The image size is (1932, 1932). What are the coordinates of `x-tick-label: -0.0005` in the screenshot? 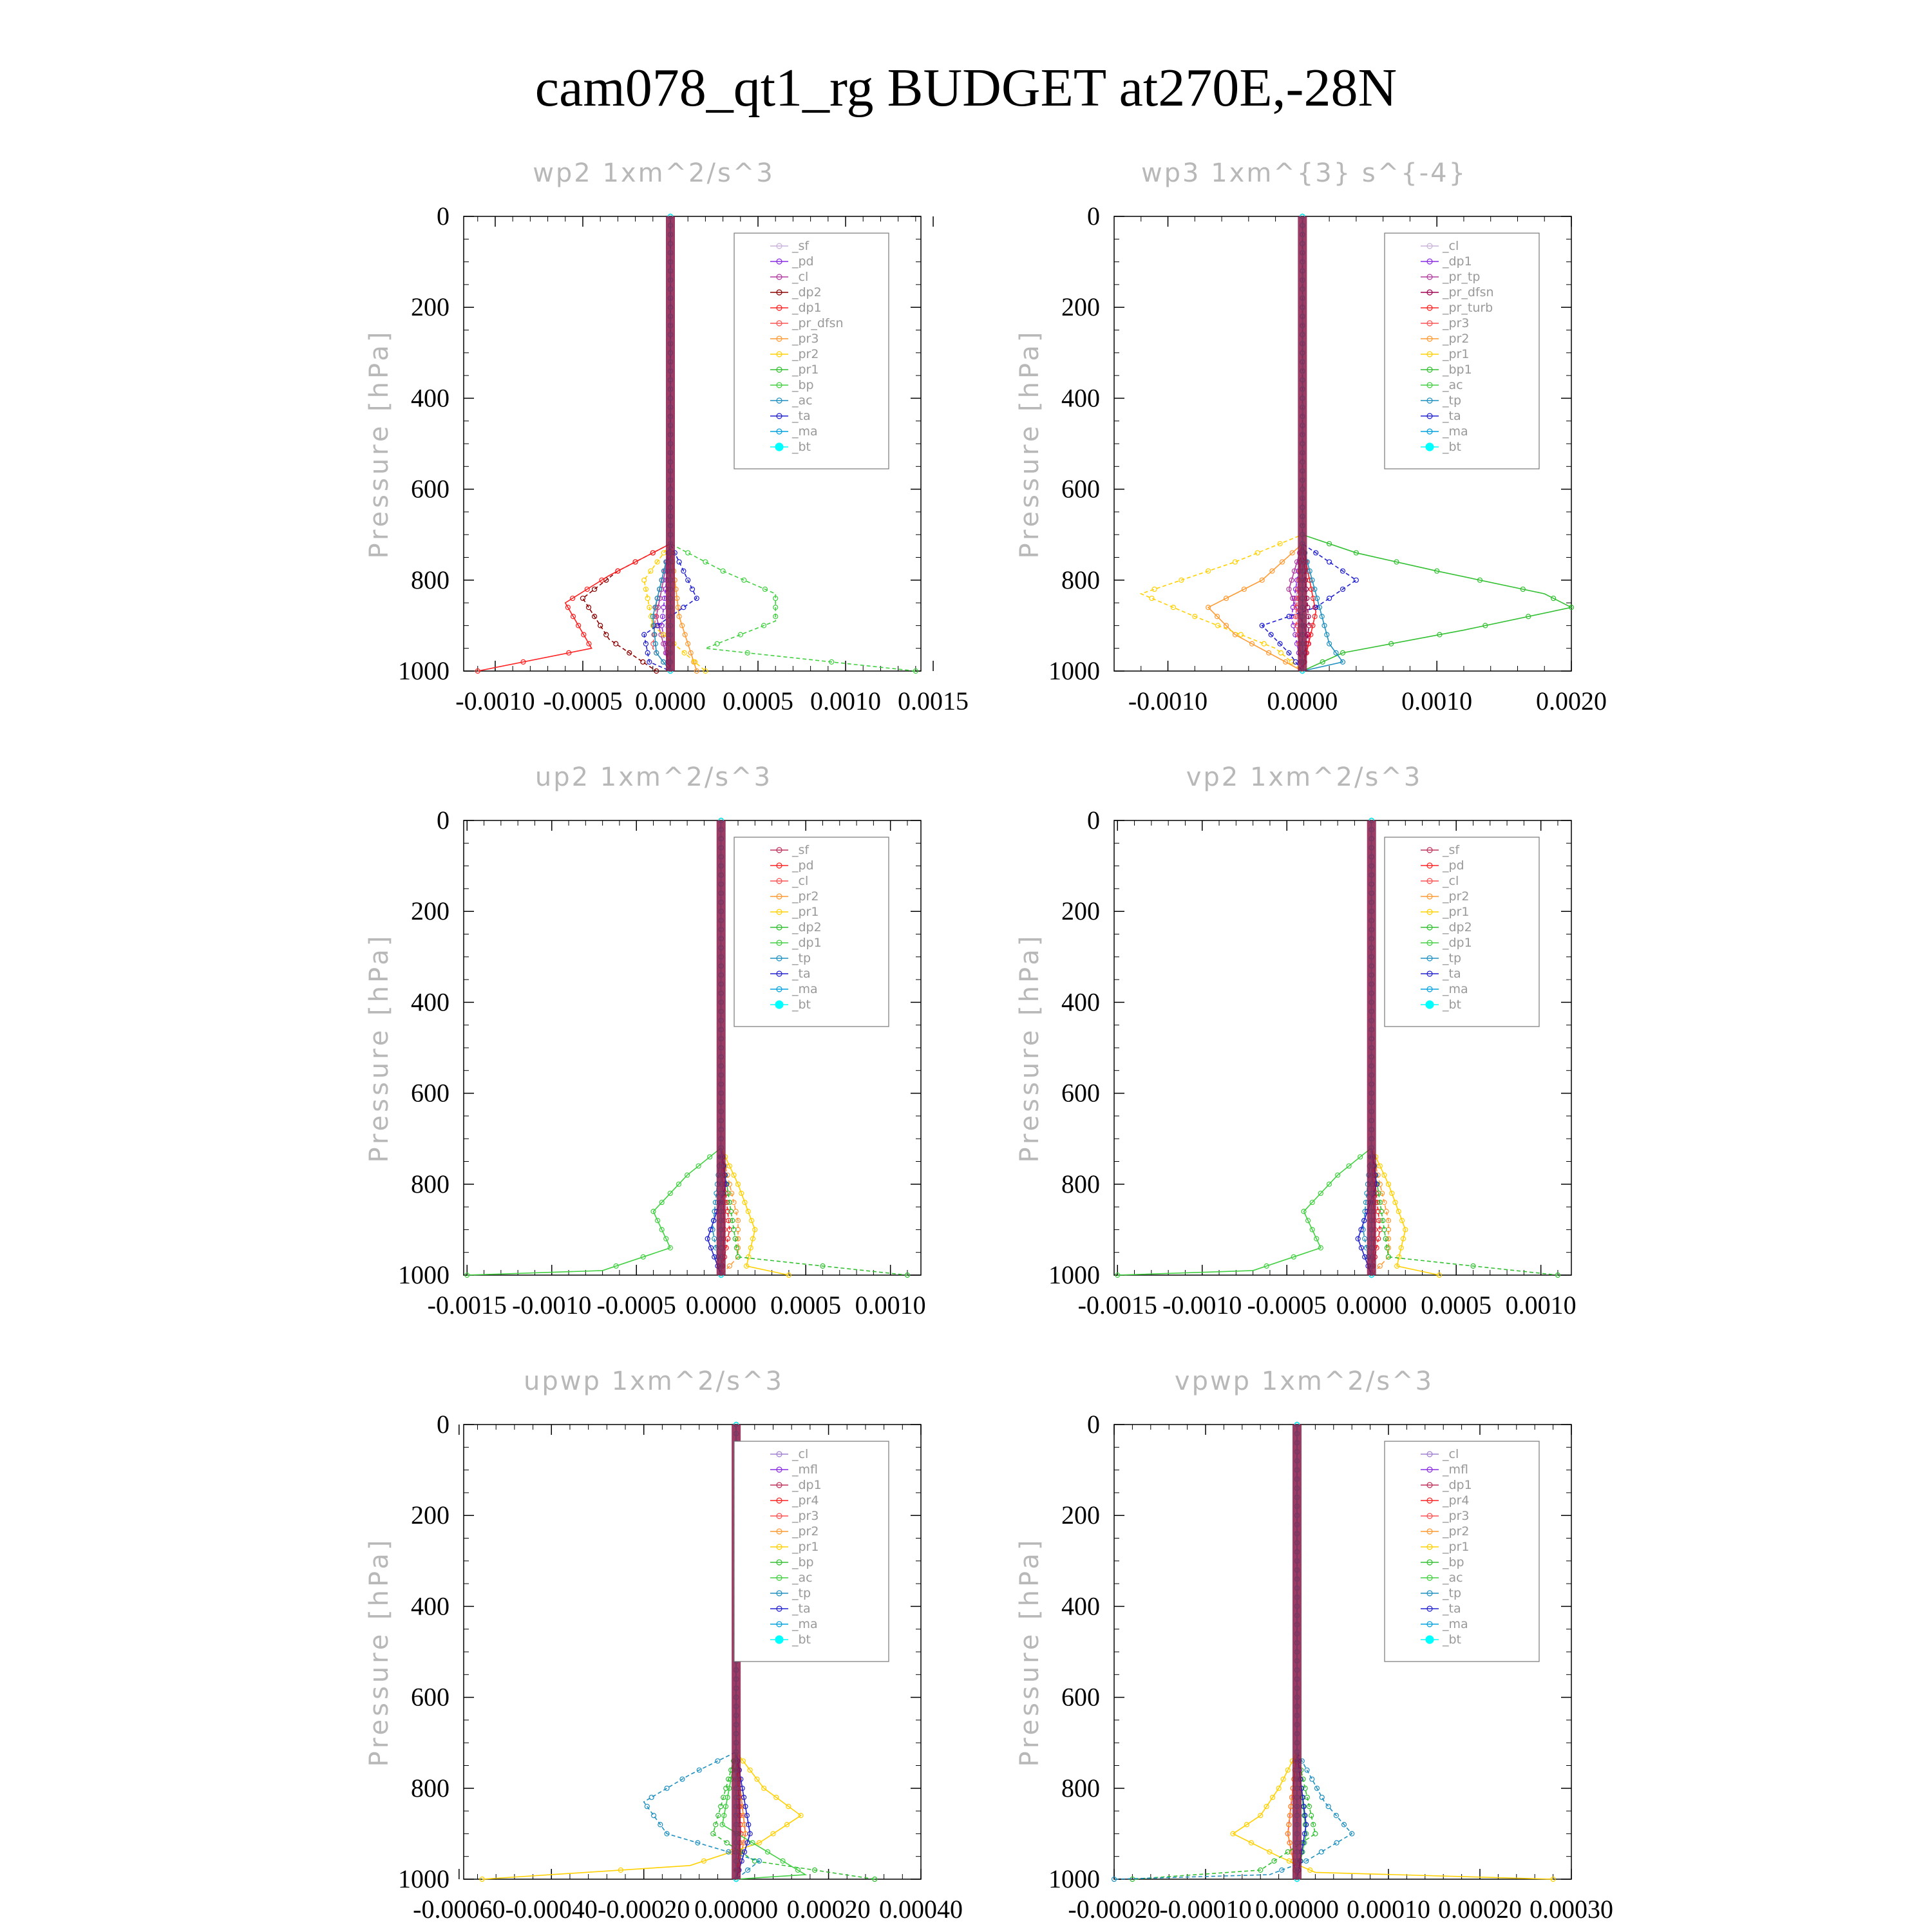 It's located at (582, 701).